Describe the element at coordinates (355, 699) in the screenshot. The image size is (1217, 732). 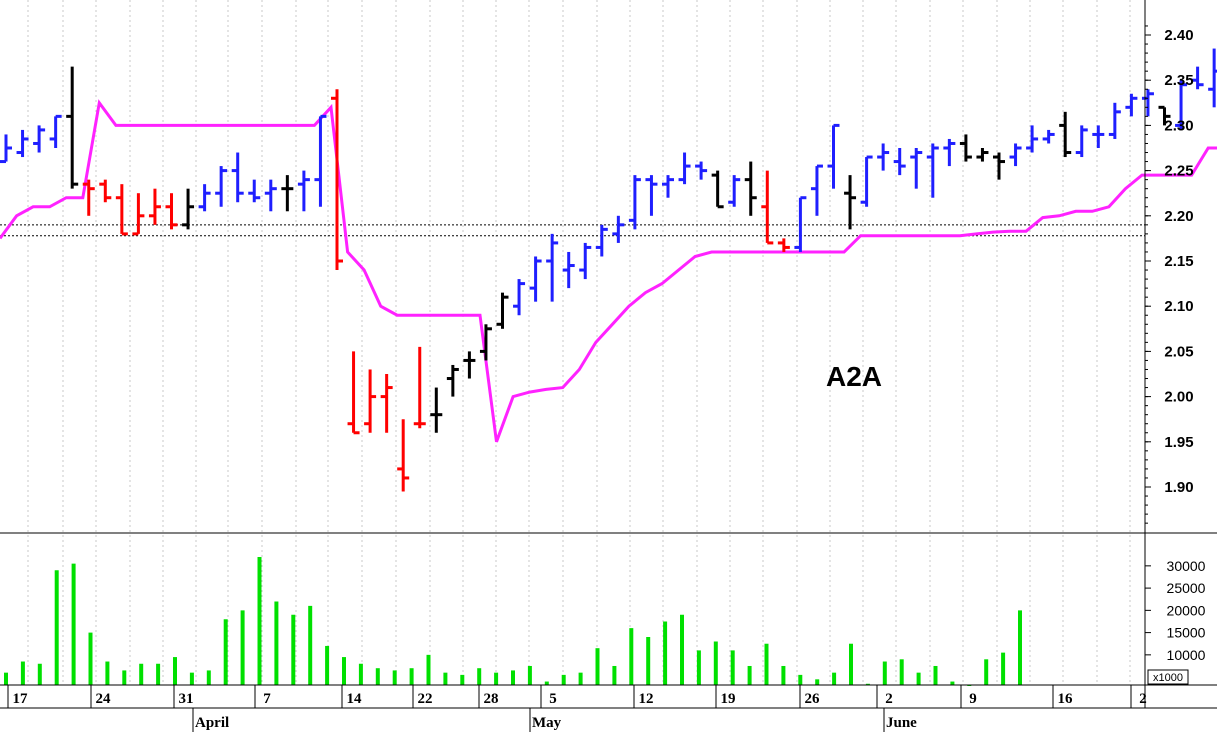
I see `date-tick-label: 14` at that location.